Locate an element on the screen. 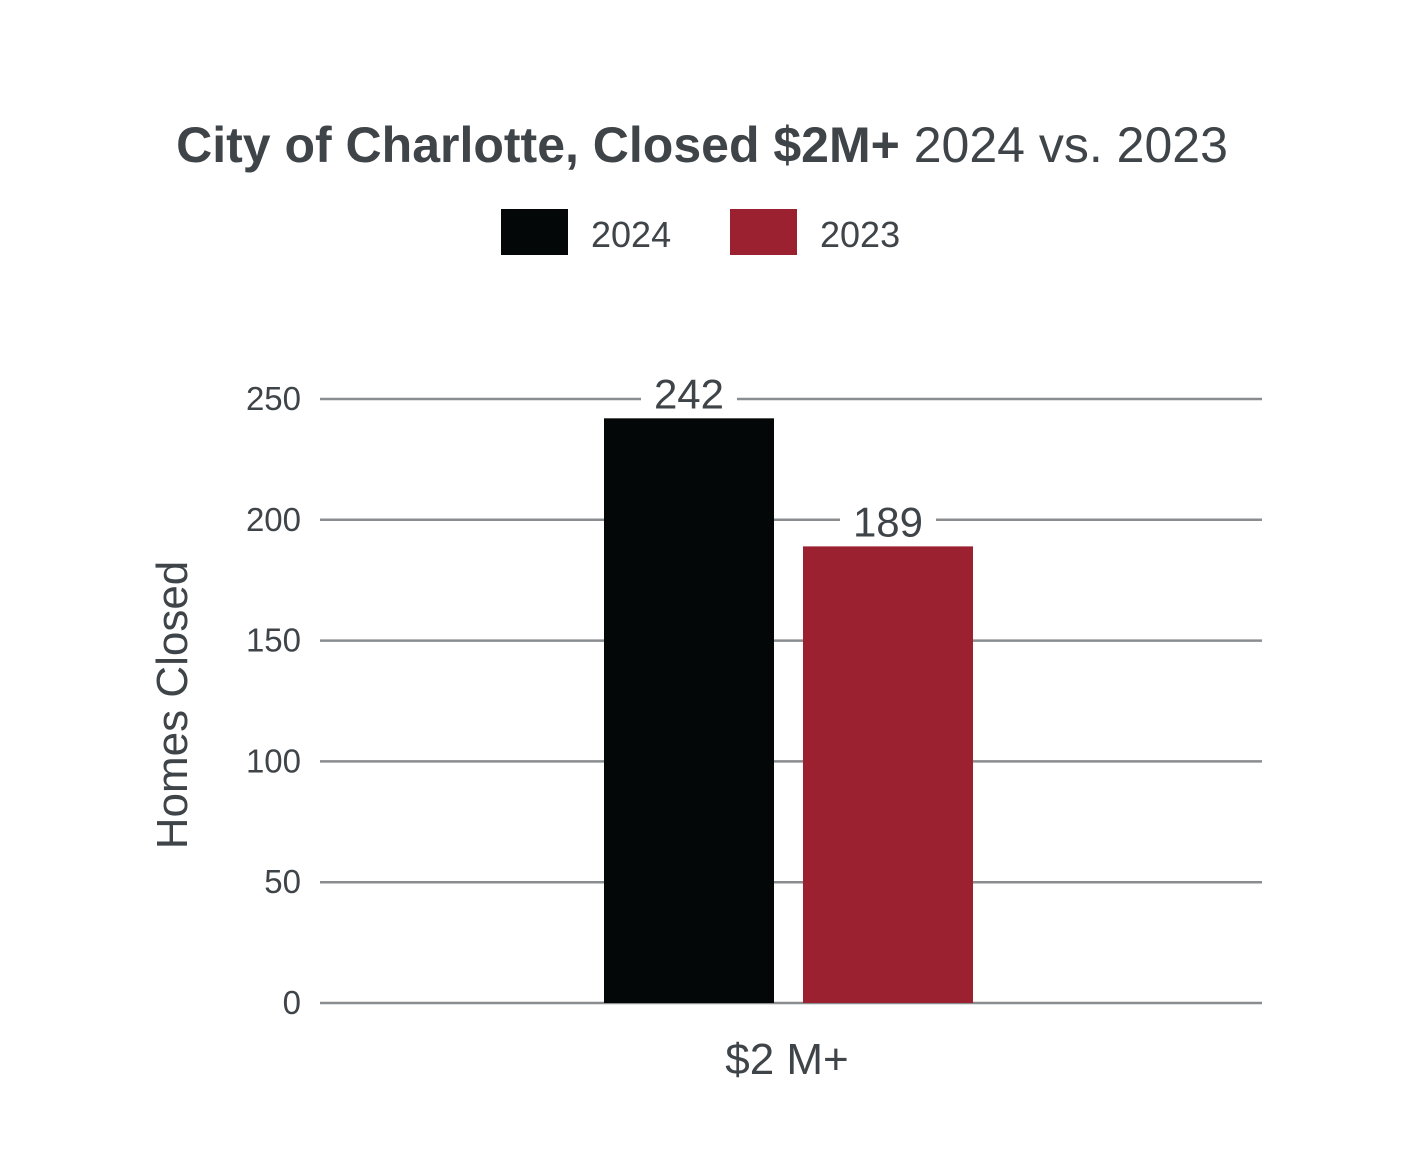 This screenshot has width=1404, height=1151. data-label-background-2024 is located at coordinates (689, 392).